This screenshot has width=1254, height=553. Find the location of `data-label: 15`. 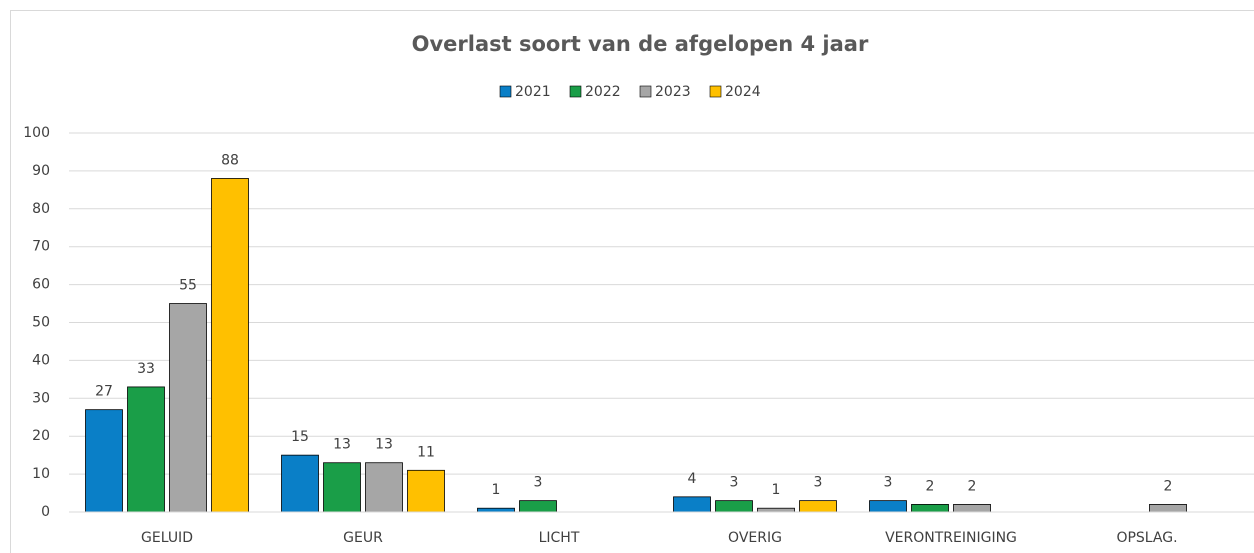

data-label: 15 is located at coordinates (300, 437).